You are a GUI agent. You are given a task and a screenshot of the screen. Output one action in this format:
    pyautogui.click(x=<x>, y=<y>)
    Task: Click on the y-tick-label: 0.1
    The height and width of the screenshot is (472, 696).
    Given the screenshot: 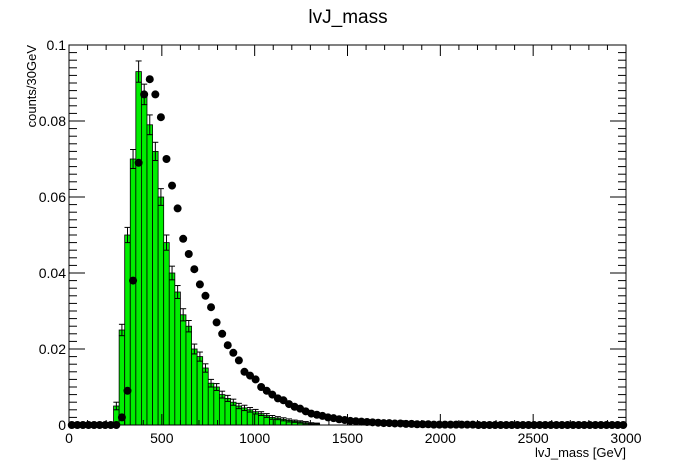 What is the action you would take?
    pyautogui.click(x=57, y=45)
    